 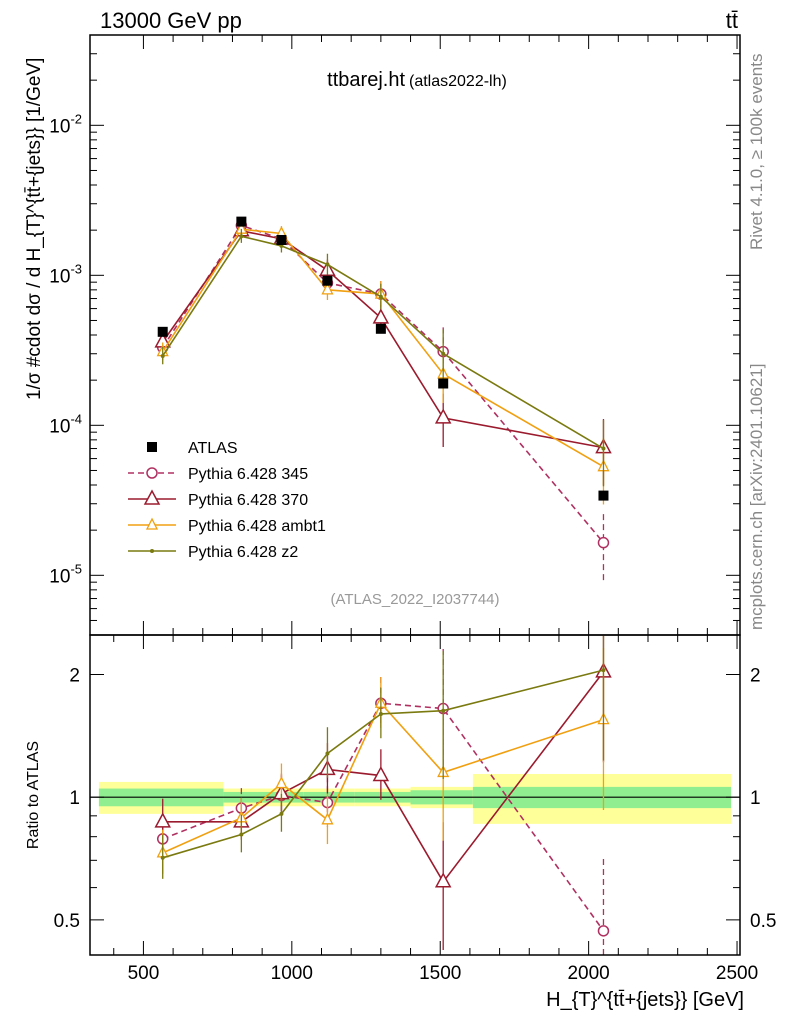 I want to click on ratio-y-tick-label: 0.5, so click(x=67, y=921).